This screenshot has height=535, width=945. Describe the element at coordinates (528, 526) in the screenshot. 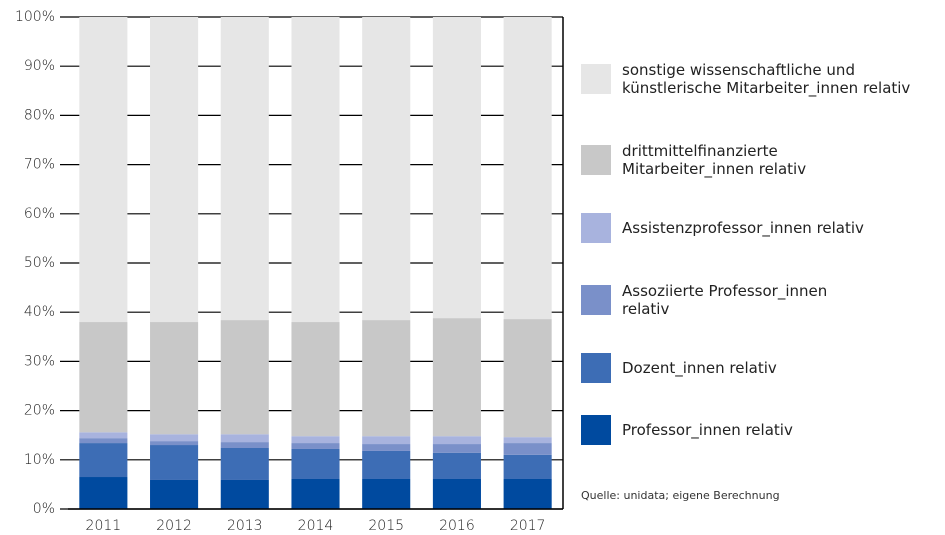

I see `x-tick-label: 2017` at that location.